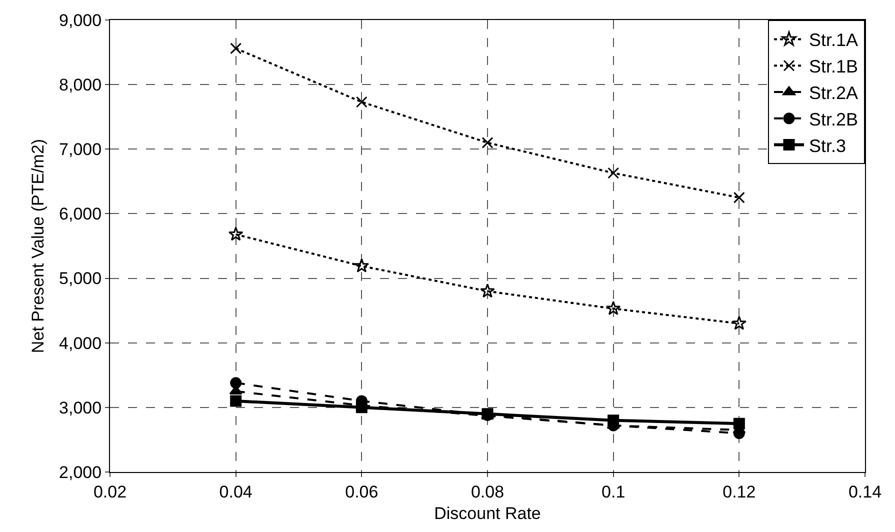  Describe the element at coordinates (80, 472) in the screenshot. I see `y-tick-label: 2,000` at that location.